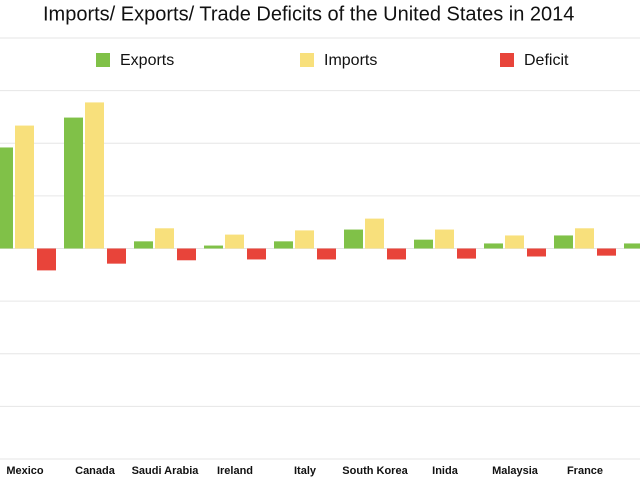  Describe the element at coordinates (95, 471) in the screenshot. I see `x-tick-label: Canada` at that location.